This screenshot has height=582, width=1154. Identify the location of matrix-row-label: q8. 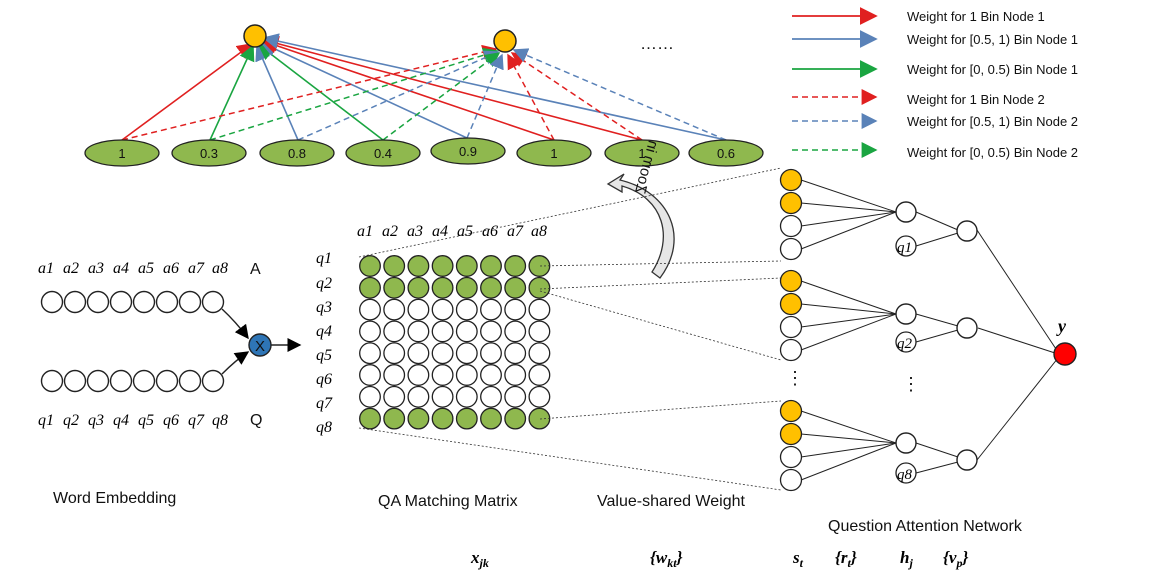
(324, 427).